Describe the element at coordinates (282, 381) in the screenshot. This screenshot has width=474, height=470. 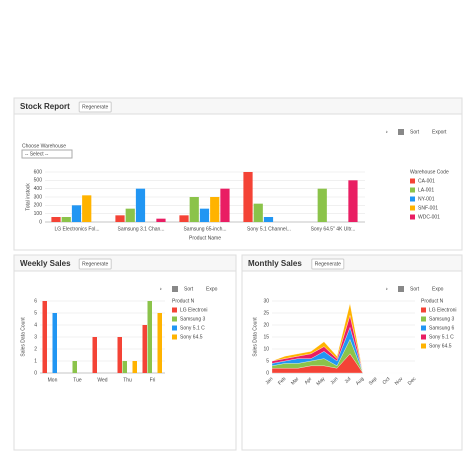
I see `x-tick-label: Feb` at that location.